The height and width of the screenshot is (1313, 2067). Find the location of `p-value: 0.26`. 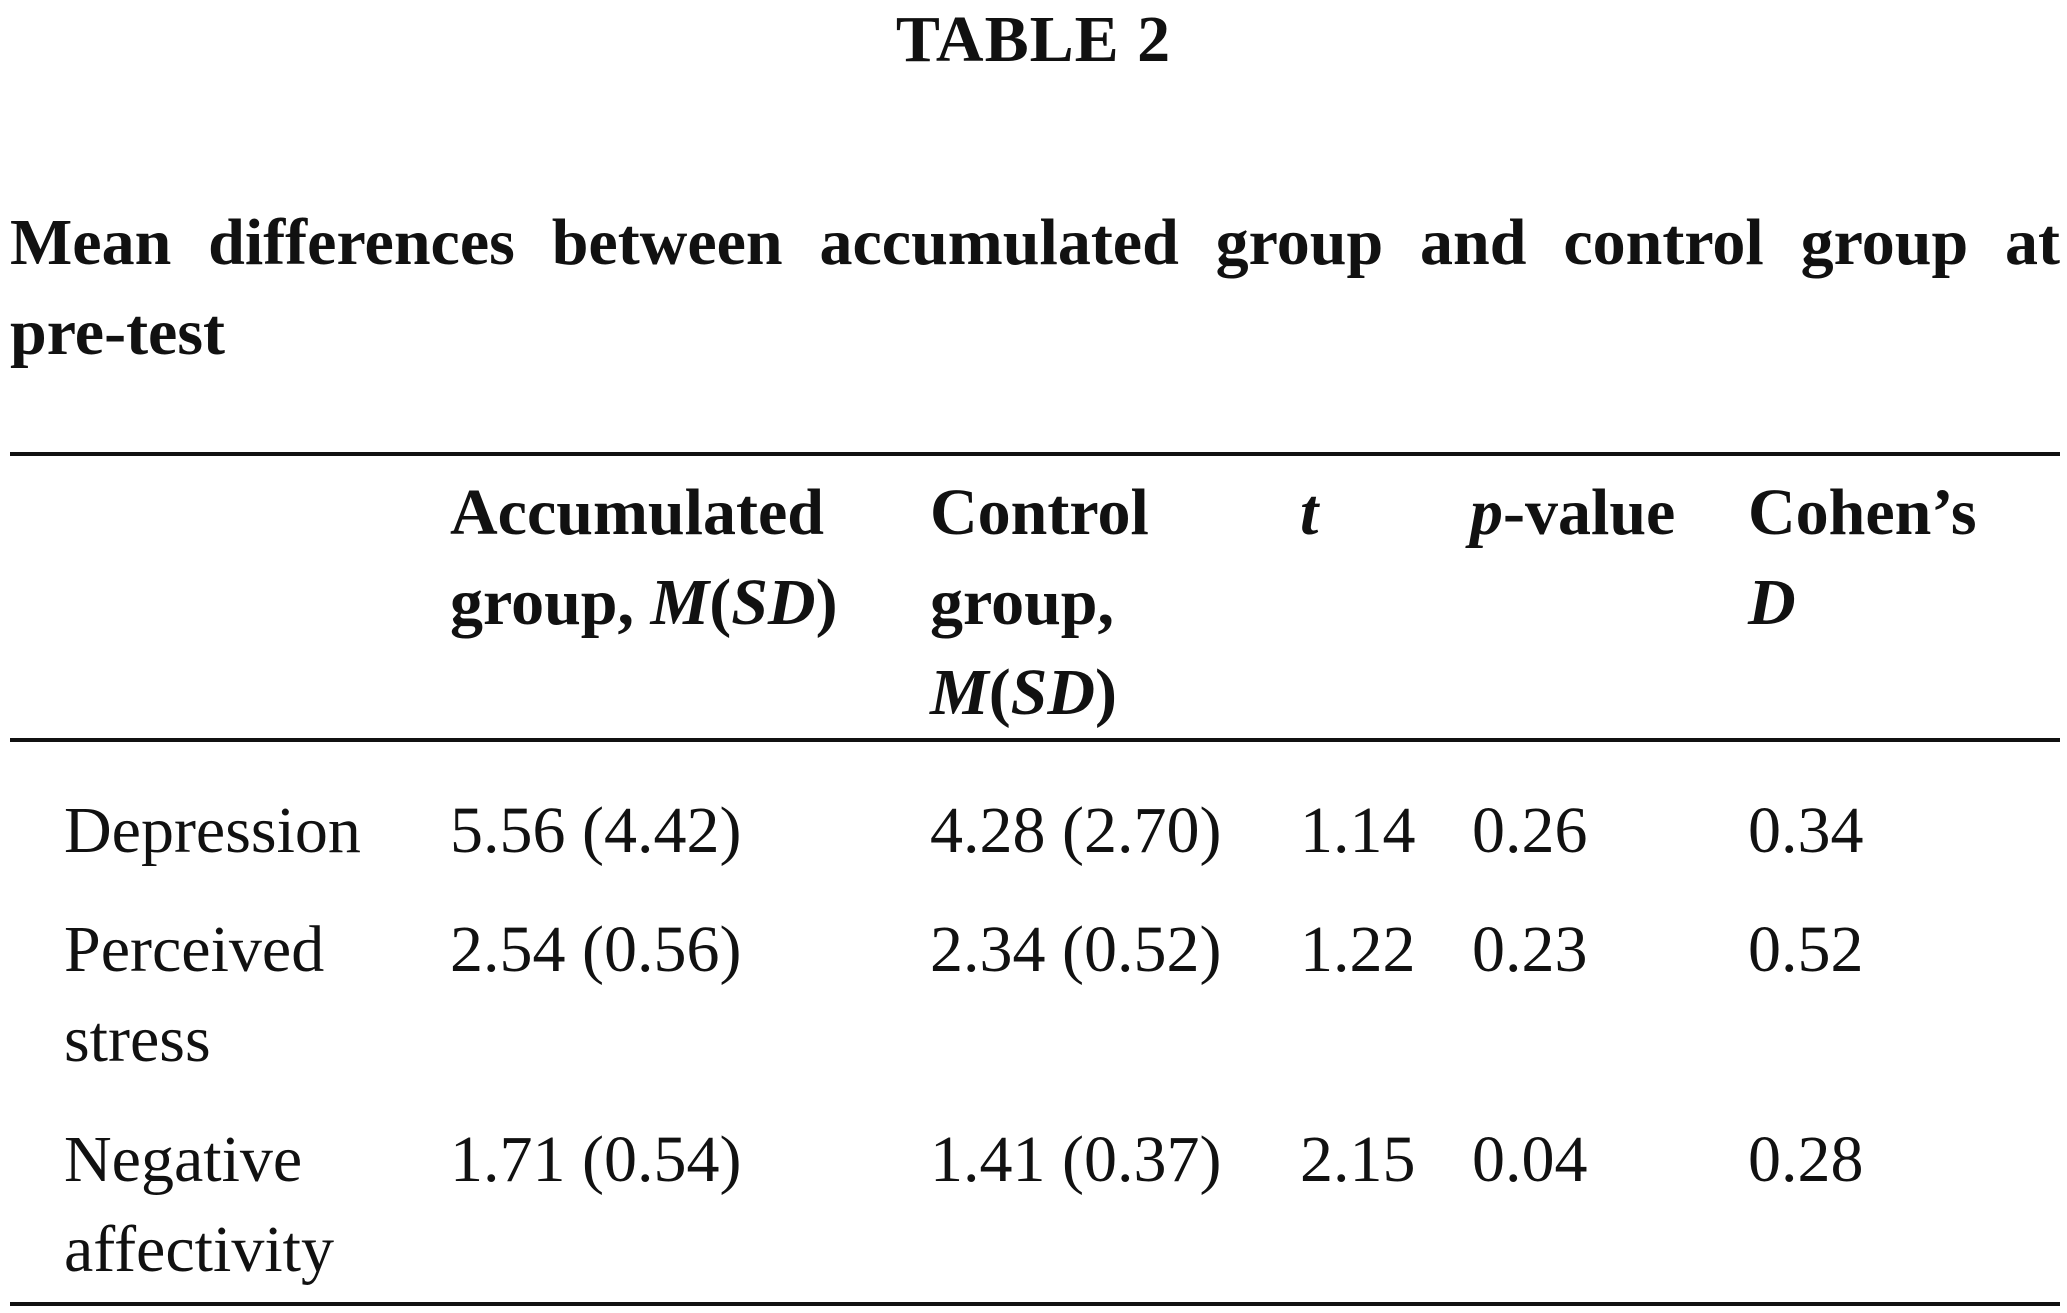

p-value: 0.26 is located at coordinates (1530, 830).